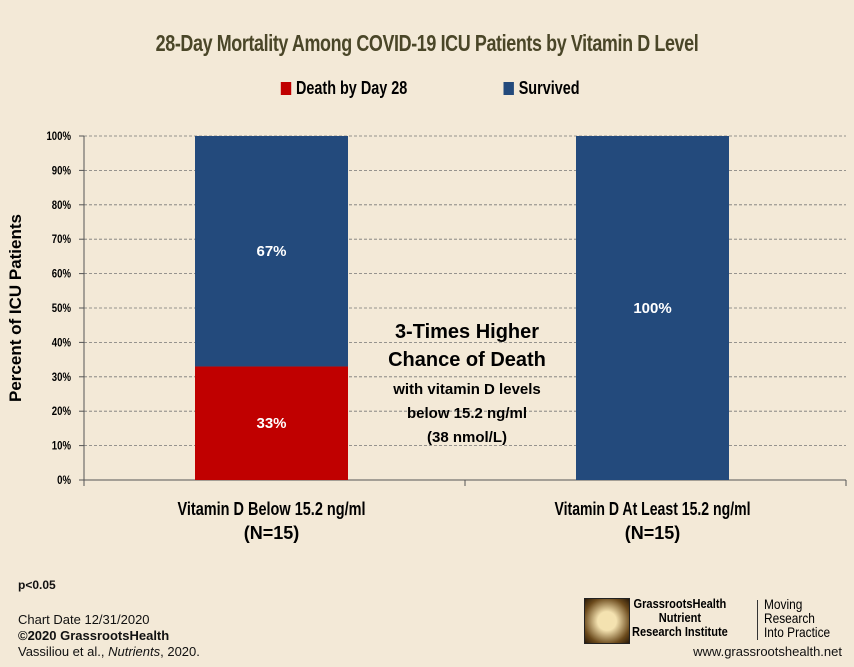  I want to click on data-label: 100%, so click(652, 308).